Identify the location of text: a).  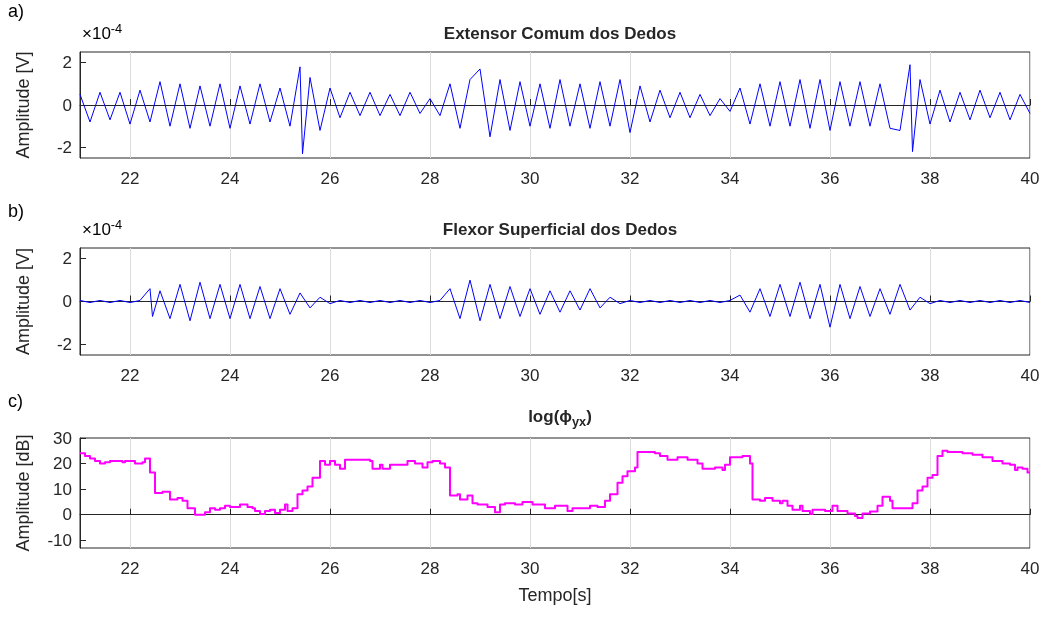
(16, 11).